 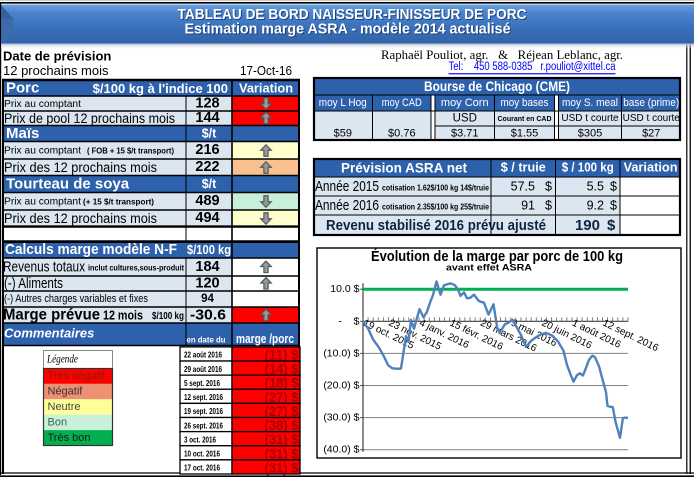 What do you see at coordinates (91, 249) in the screenshot?
I see `svg-text: Calculs marge modèle N-F` at bounding box center [91, 249].